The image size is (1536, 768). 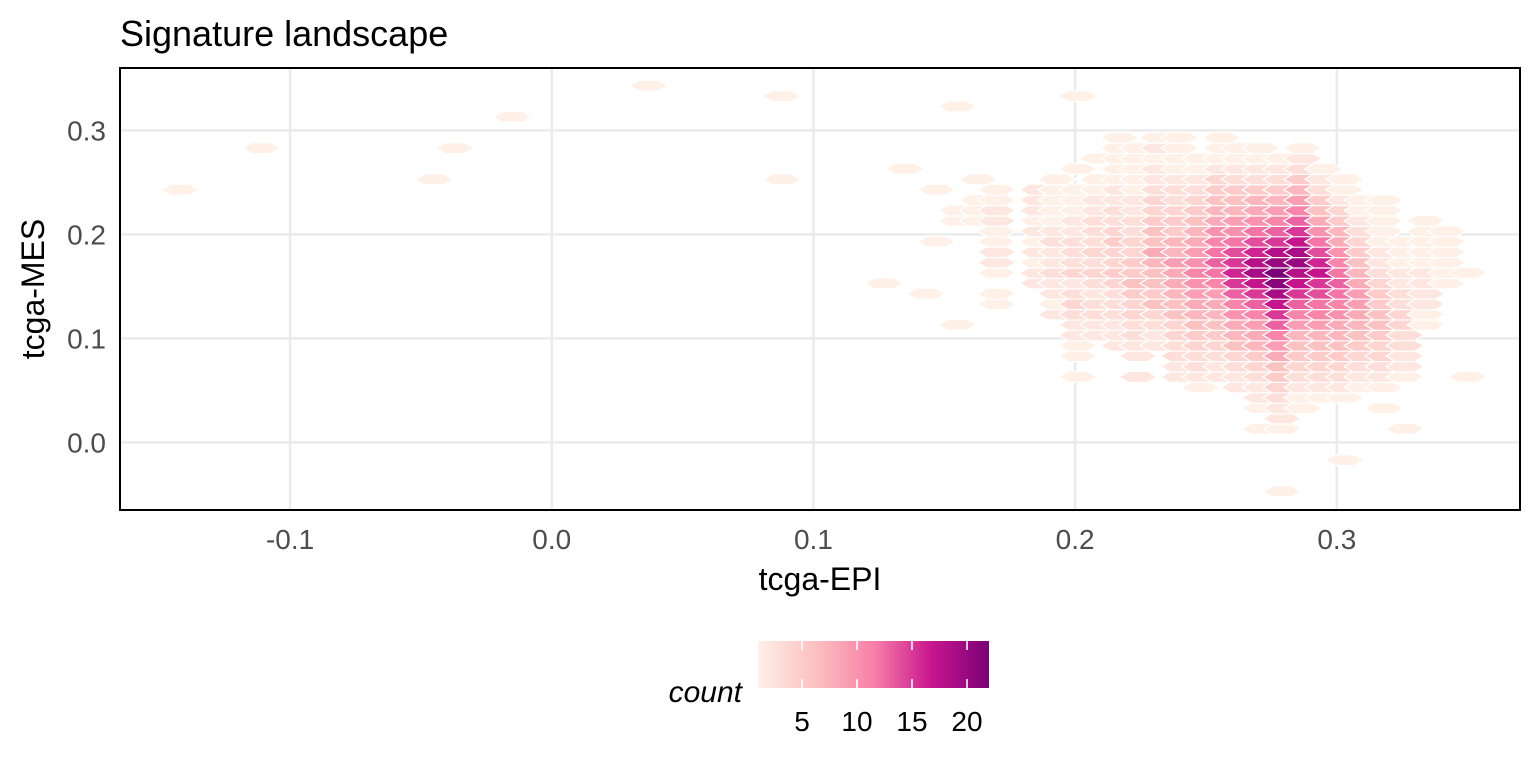 What do you see at coordinates (33, 289) in the screenshot?
I see `y-axis-label: tcga-MES` at bounding box center [33, 289].